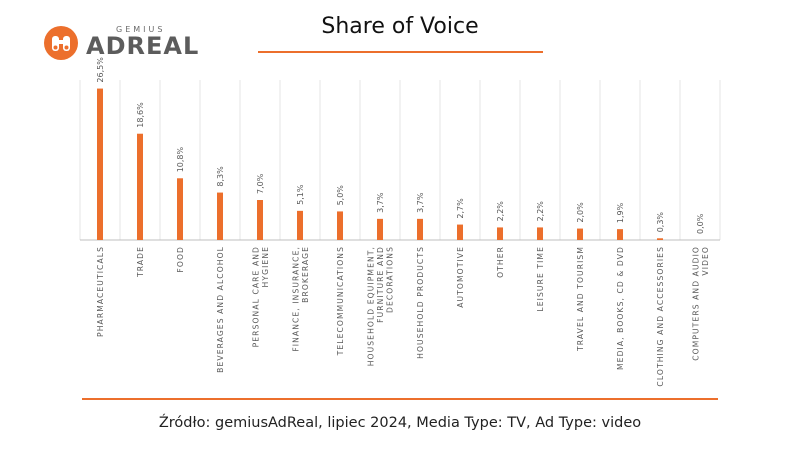  I want to click on tick-label: PERSONAL CARE AND, so click(255, 296).